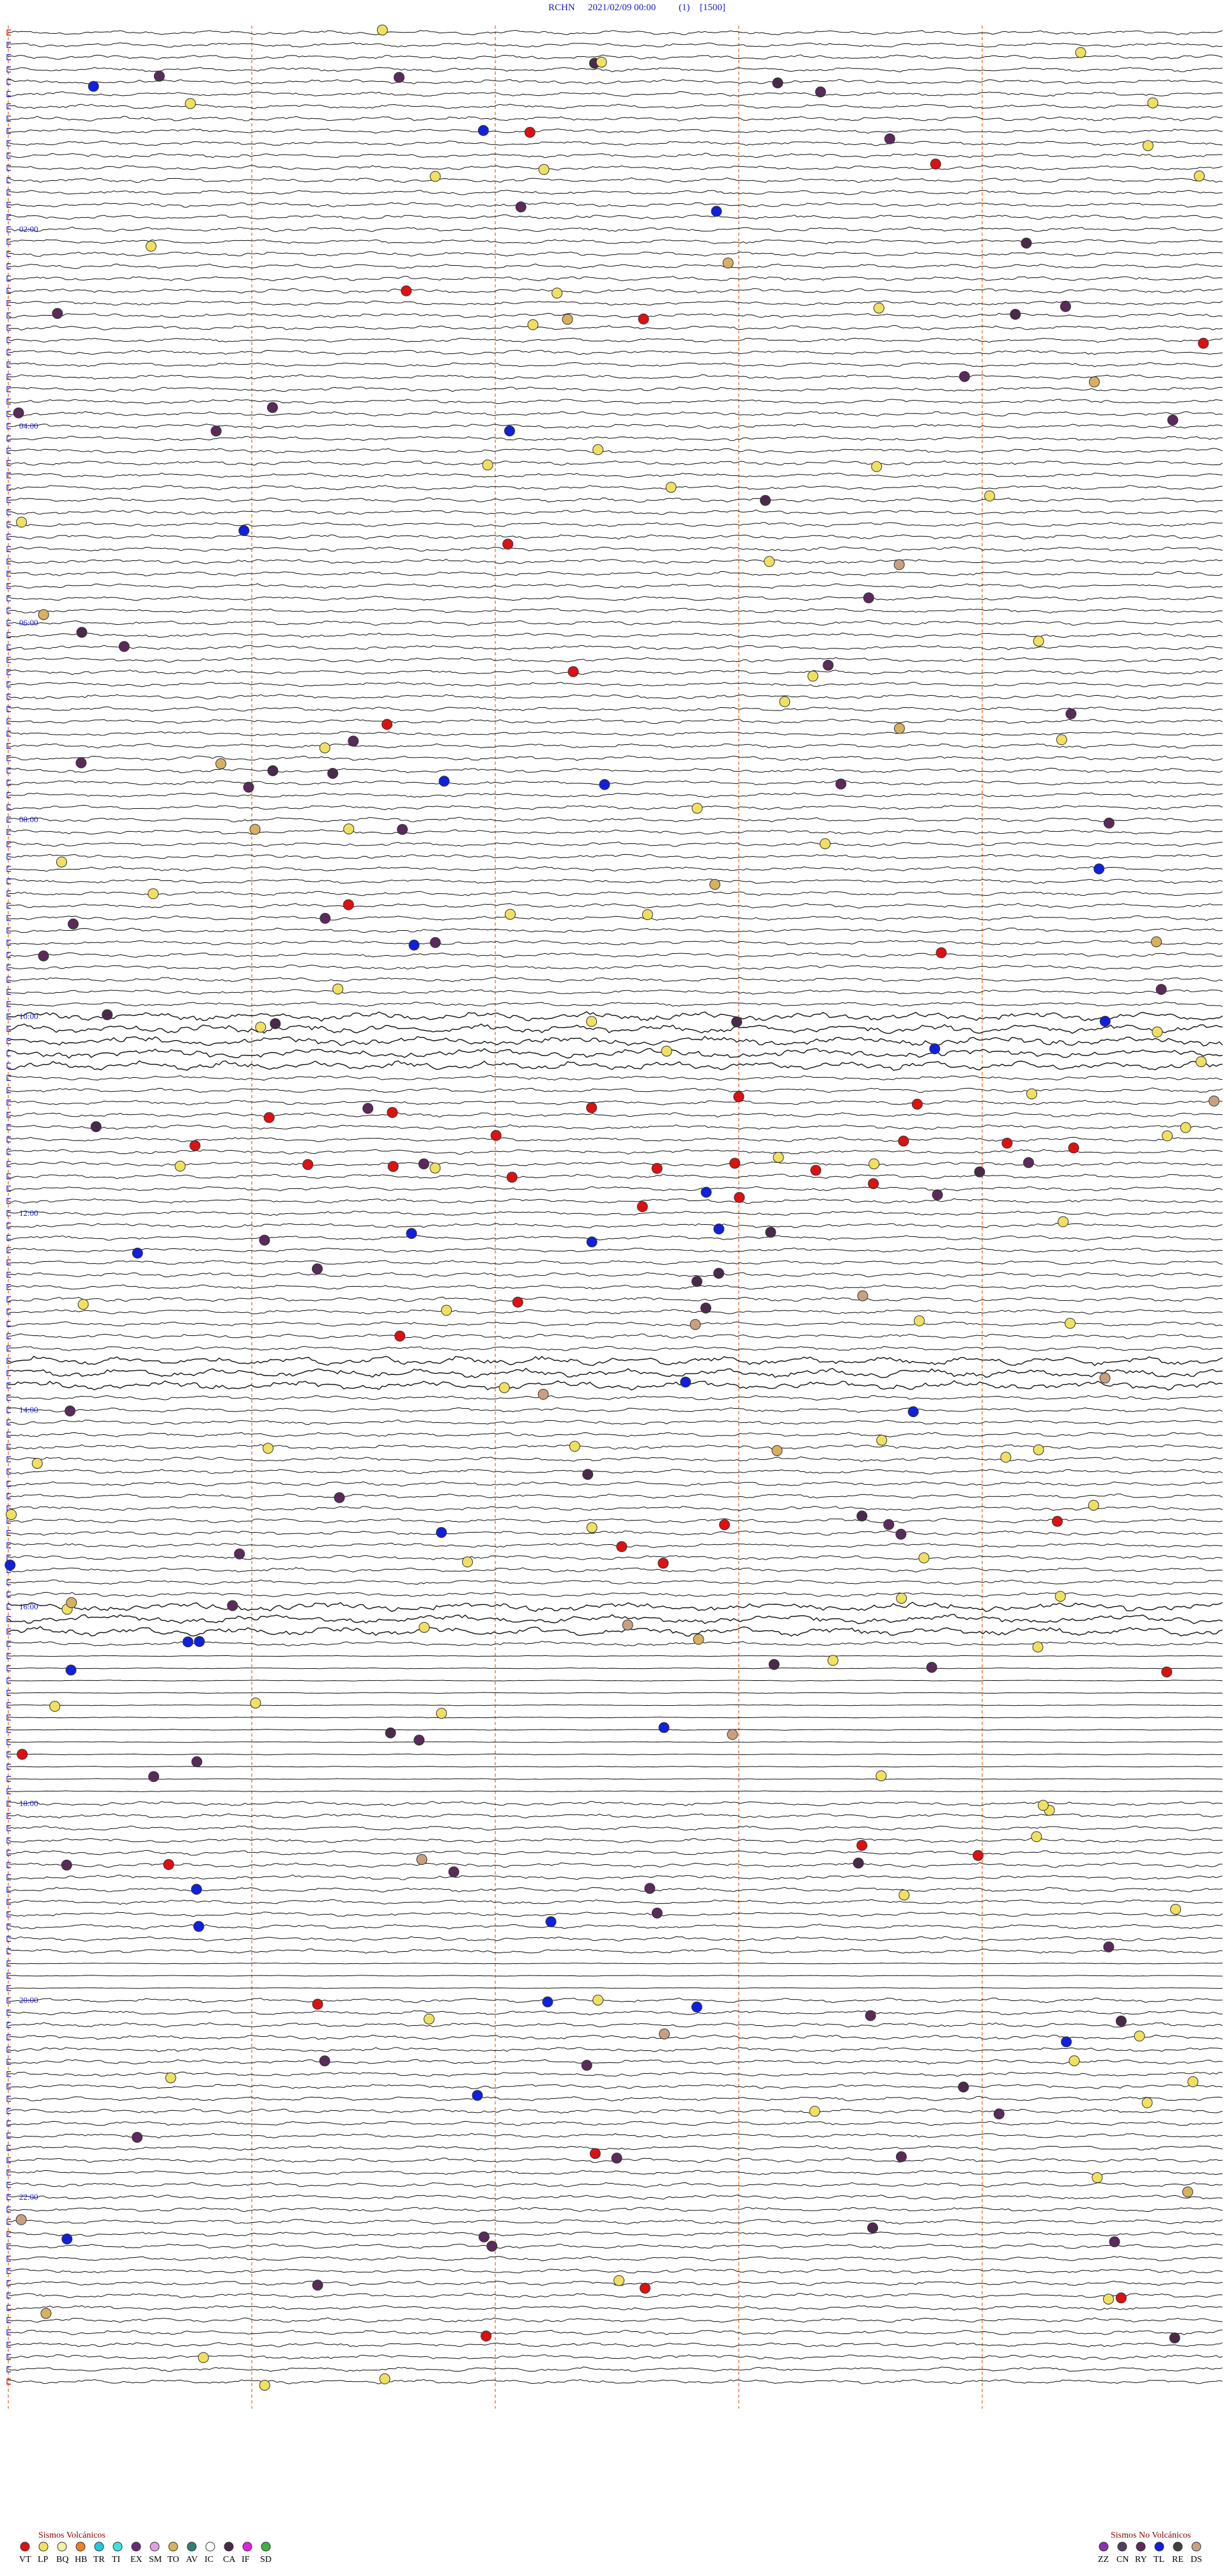 This screenshot has width=1227, height=2576. What do you see at coordinates (25, 2559) in the screenshot?
I see `legend-code: VT` at bounding box center [25, 2559].